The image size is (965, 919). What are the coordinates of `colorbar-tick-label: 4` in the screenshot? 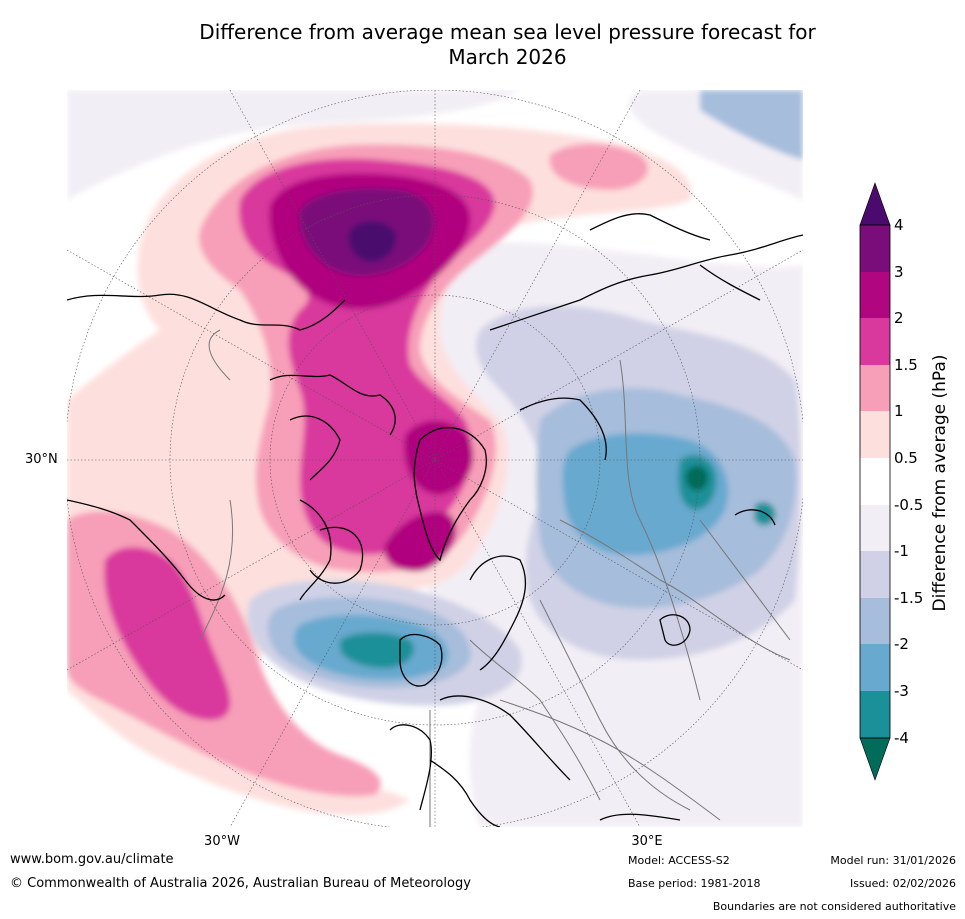 It's located at (899, 225).